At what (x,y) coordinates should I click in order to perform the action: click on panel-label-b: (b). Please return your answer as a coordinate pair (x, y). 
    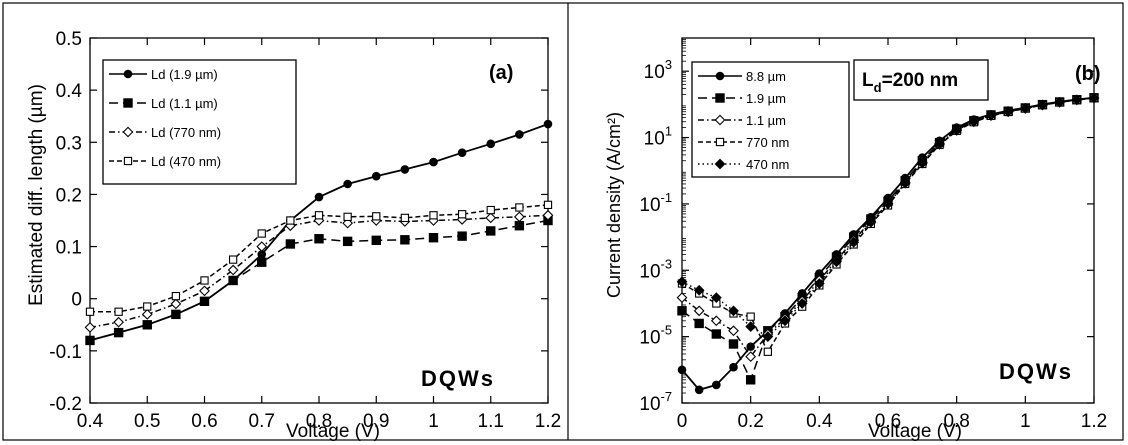
    Looking at the image, I should click on (1088, 74).